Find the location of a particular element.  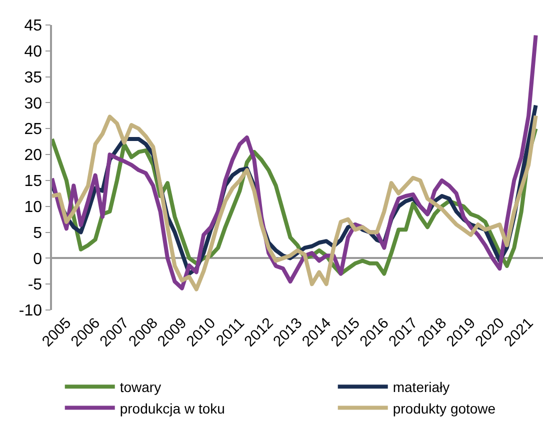

y-tick-label: -5 is located at coordinates (35, 285).